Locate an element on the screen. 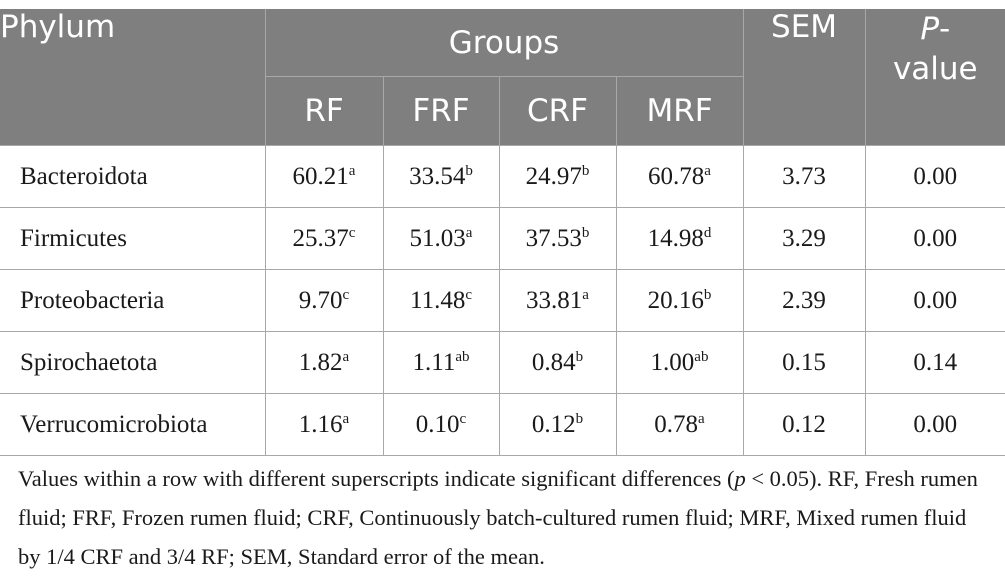 The image size is (1005, 584). cell-value: 60.78 is located at coordinates (676, 176).